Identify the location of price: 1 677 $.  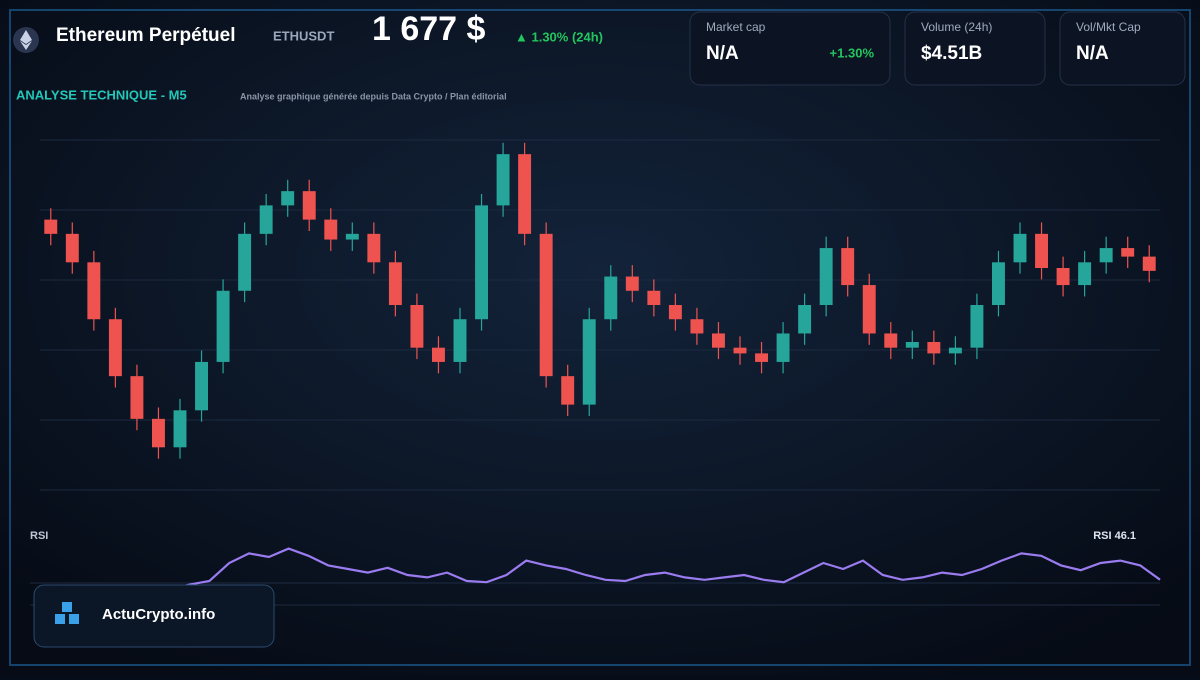
(429, 29).